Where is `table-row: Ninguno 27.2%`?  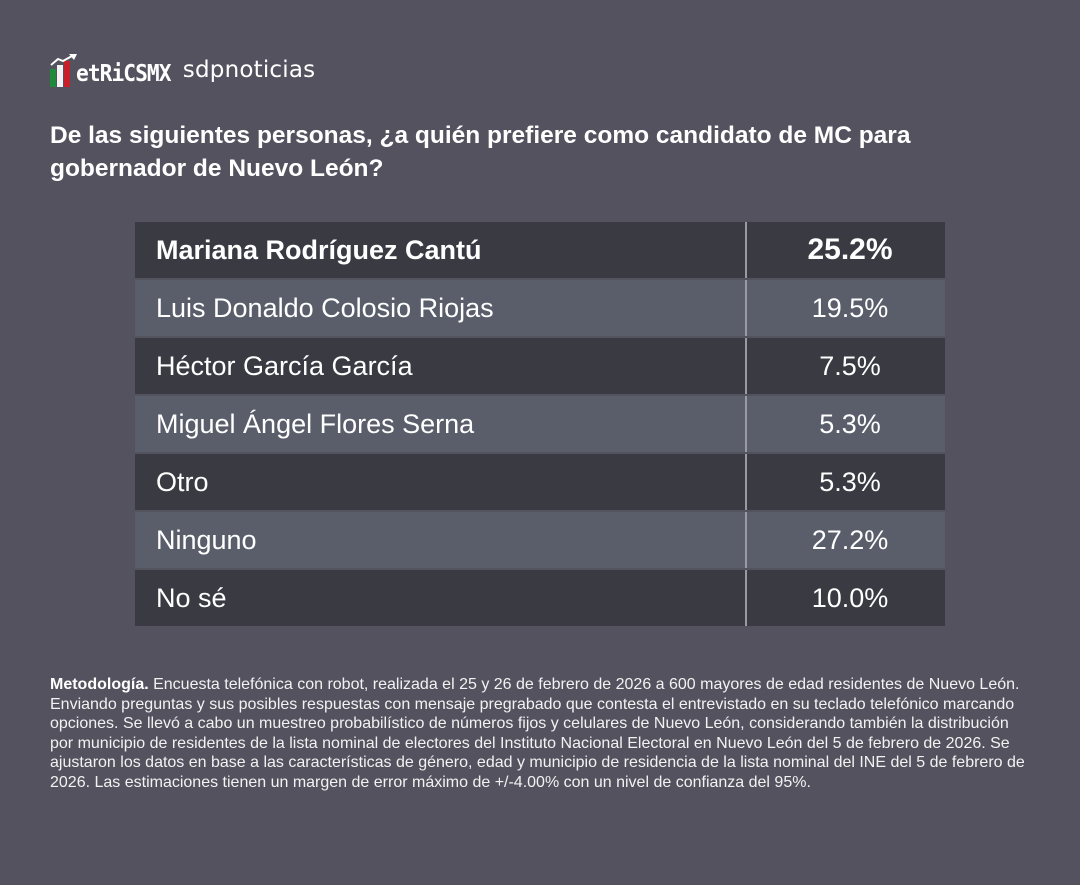
table-row: Ninguno 27.2% is located at coordinates (540, 540).